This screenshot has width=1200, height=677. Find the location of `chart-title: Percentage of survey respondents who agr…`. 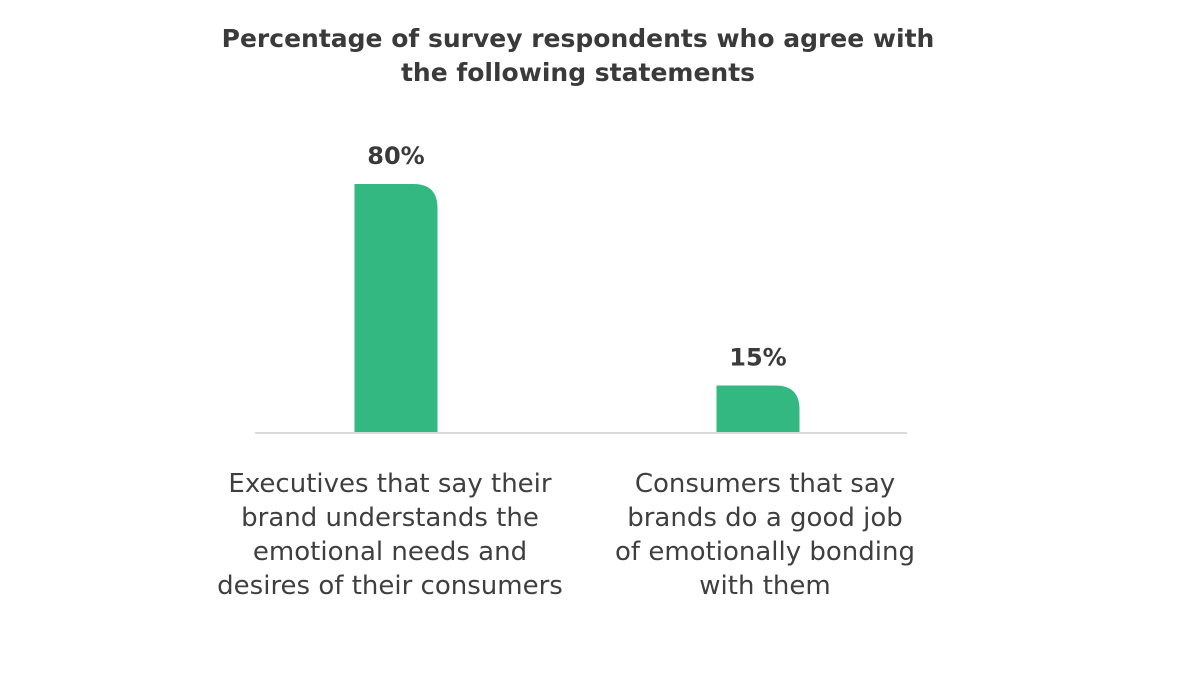

chart-title: Percentage of survey respondents who agr… is located at coordinates (578, 56).